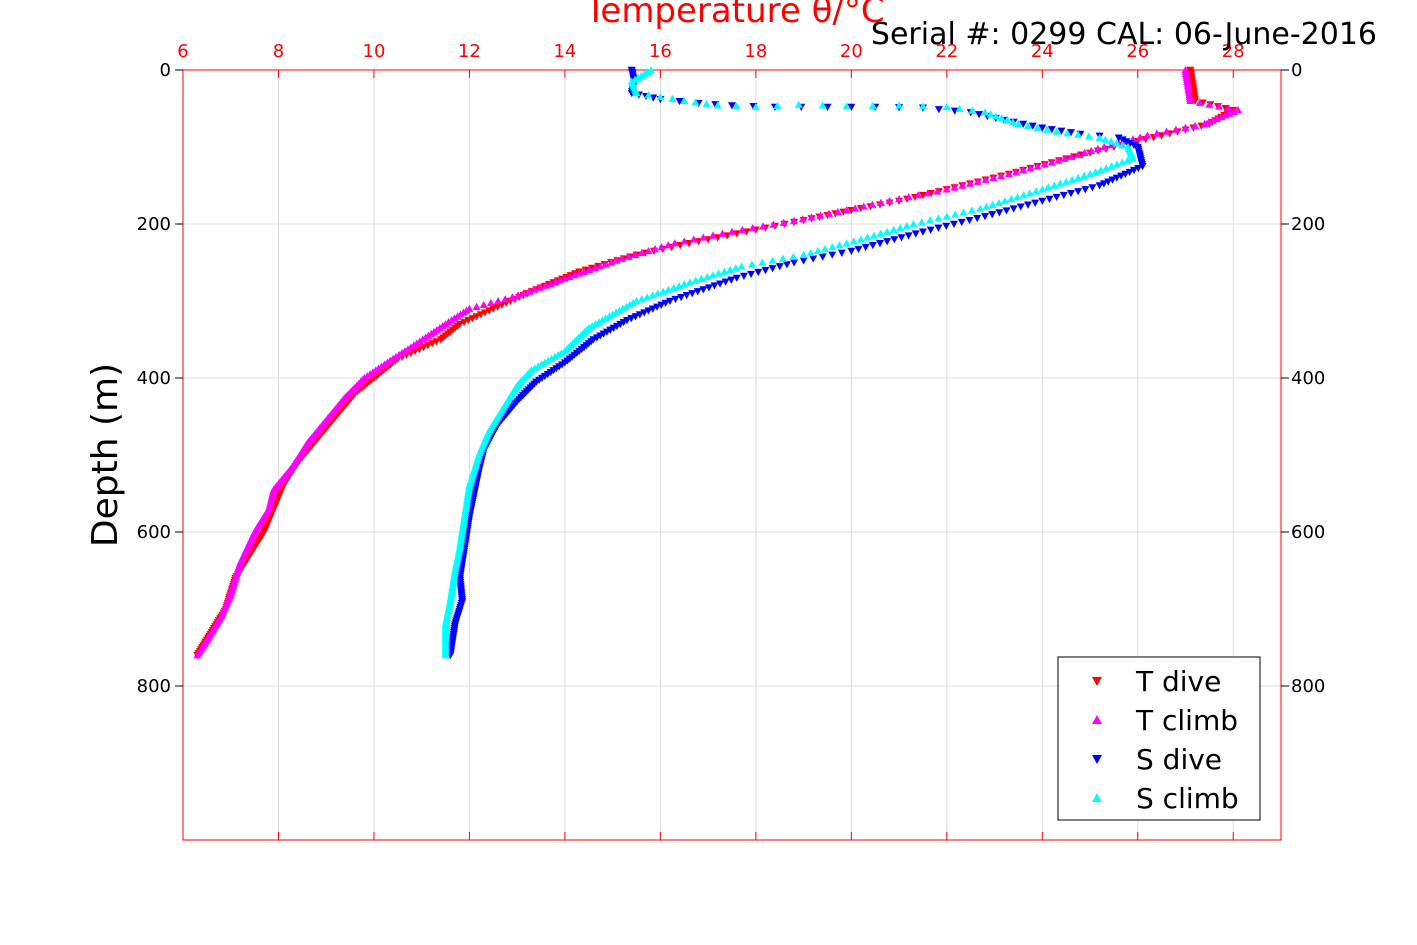  What do you see at coordinates (154, 532) in the screenshot?
I see `y-tick-label-left: 600` at bounding box center [154, 532].